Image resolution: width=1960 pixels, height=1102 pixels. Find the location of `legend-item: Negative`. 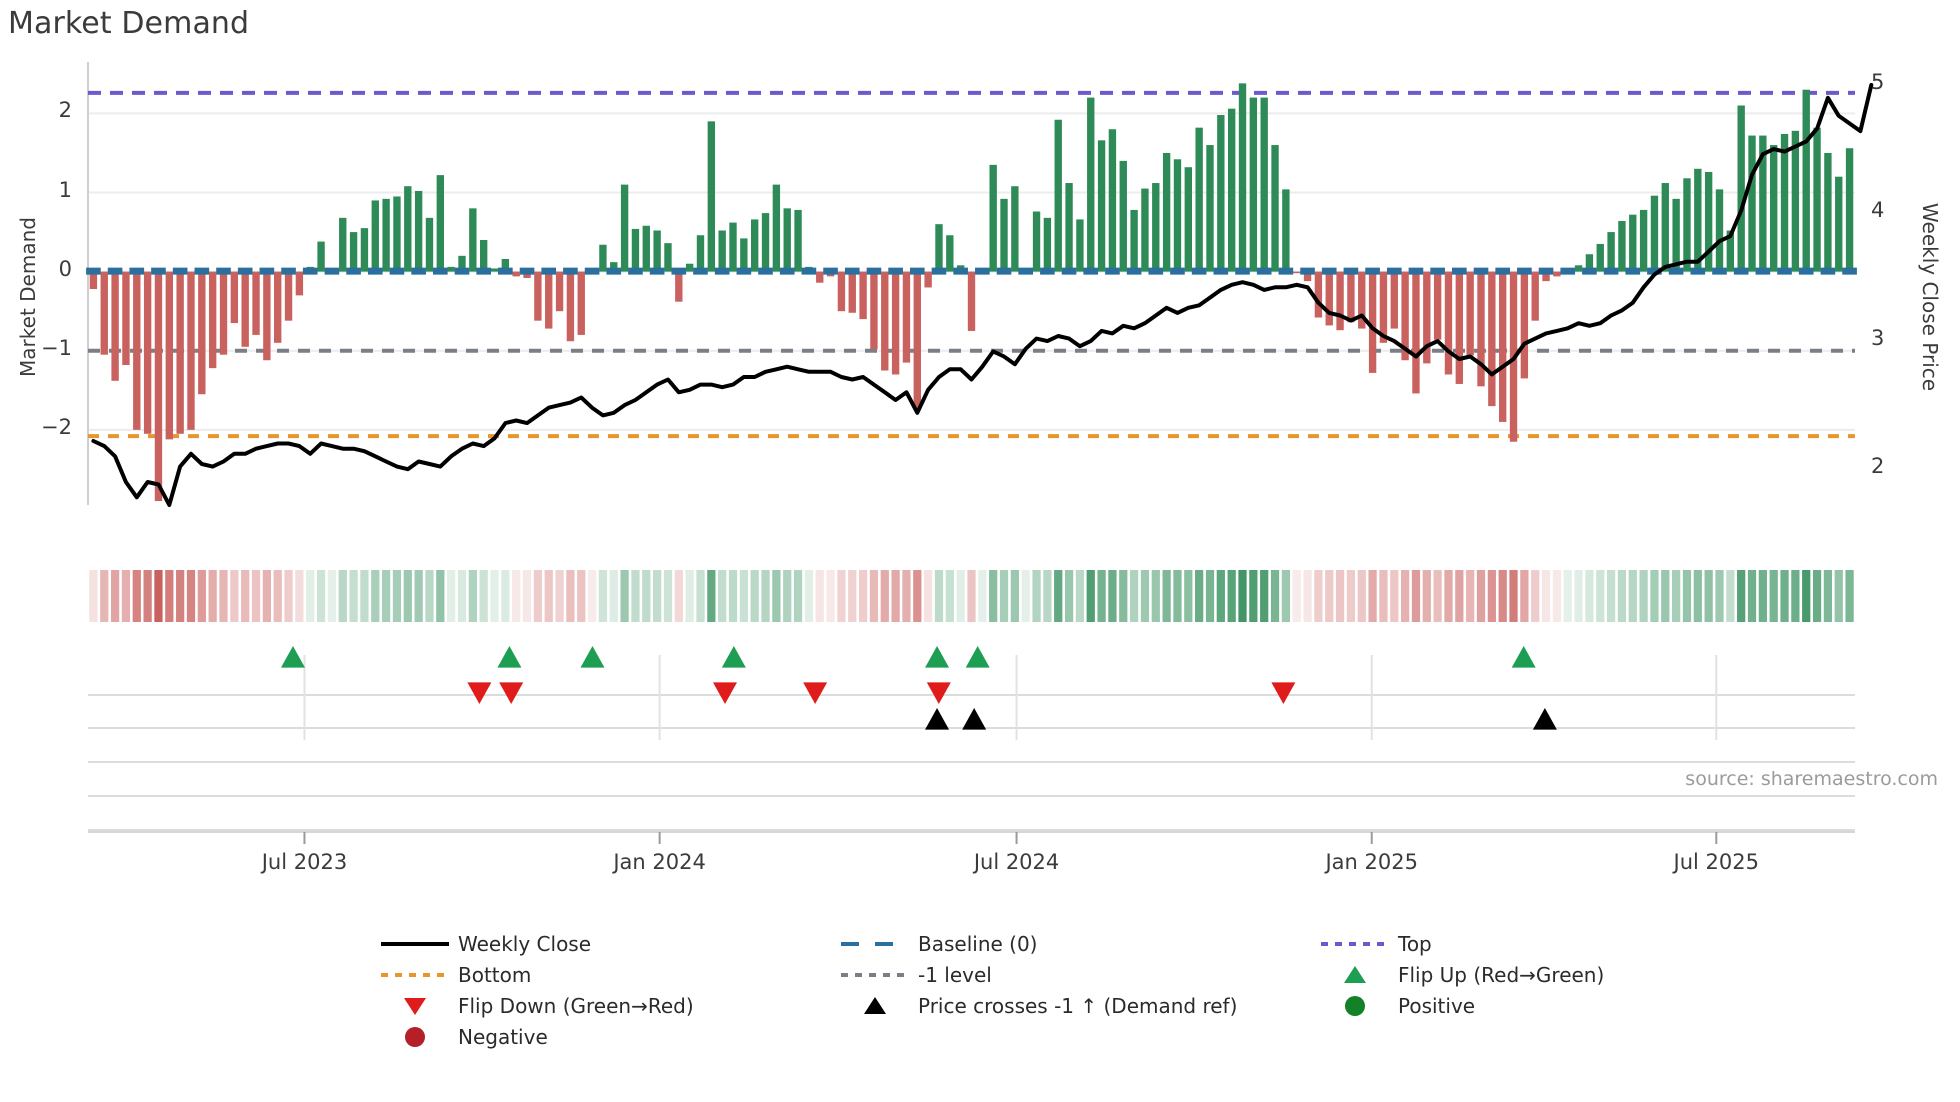

legend-item: Negative is located at coordinates (606, 1036).